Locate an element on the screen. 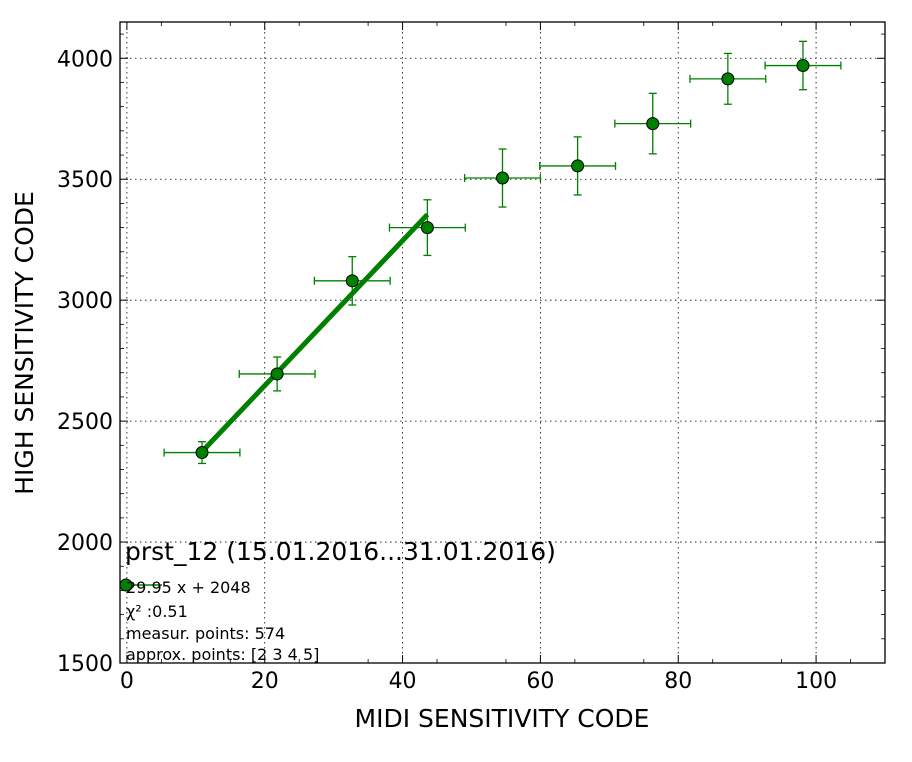  x-tick-label: 0 is located at coordinates (127, 681).